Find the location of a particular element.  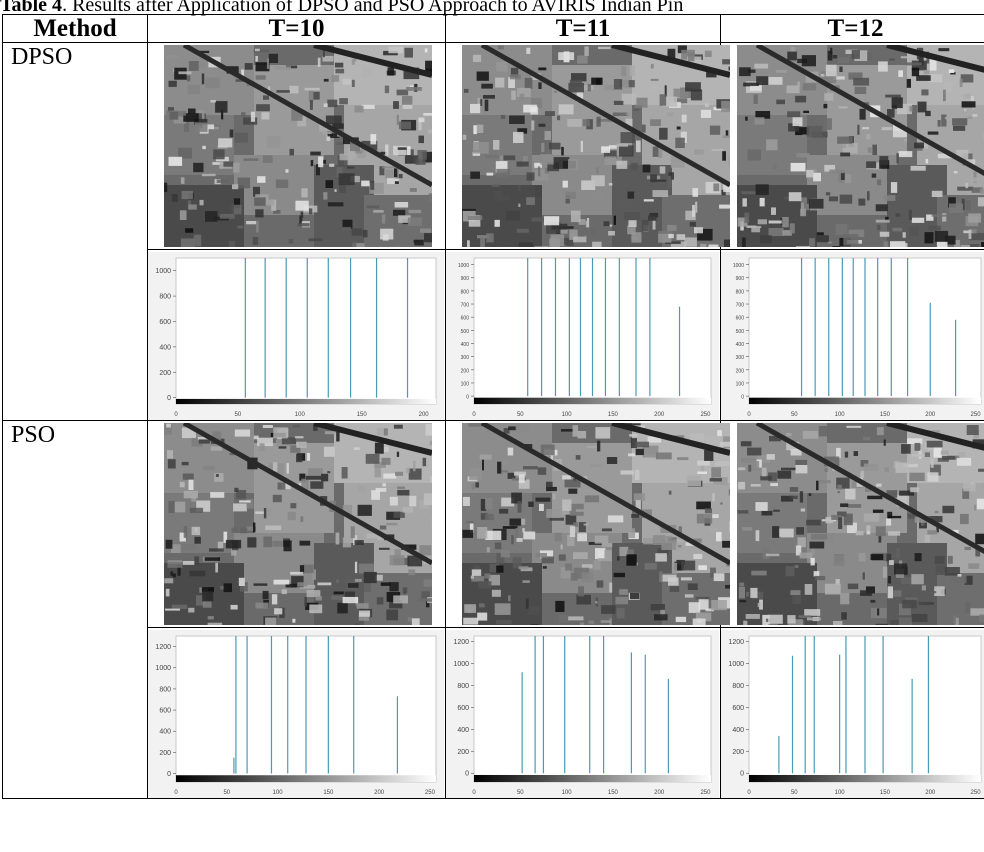

header-method: Method is located at coordinates (75, 28).